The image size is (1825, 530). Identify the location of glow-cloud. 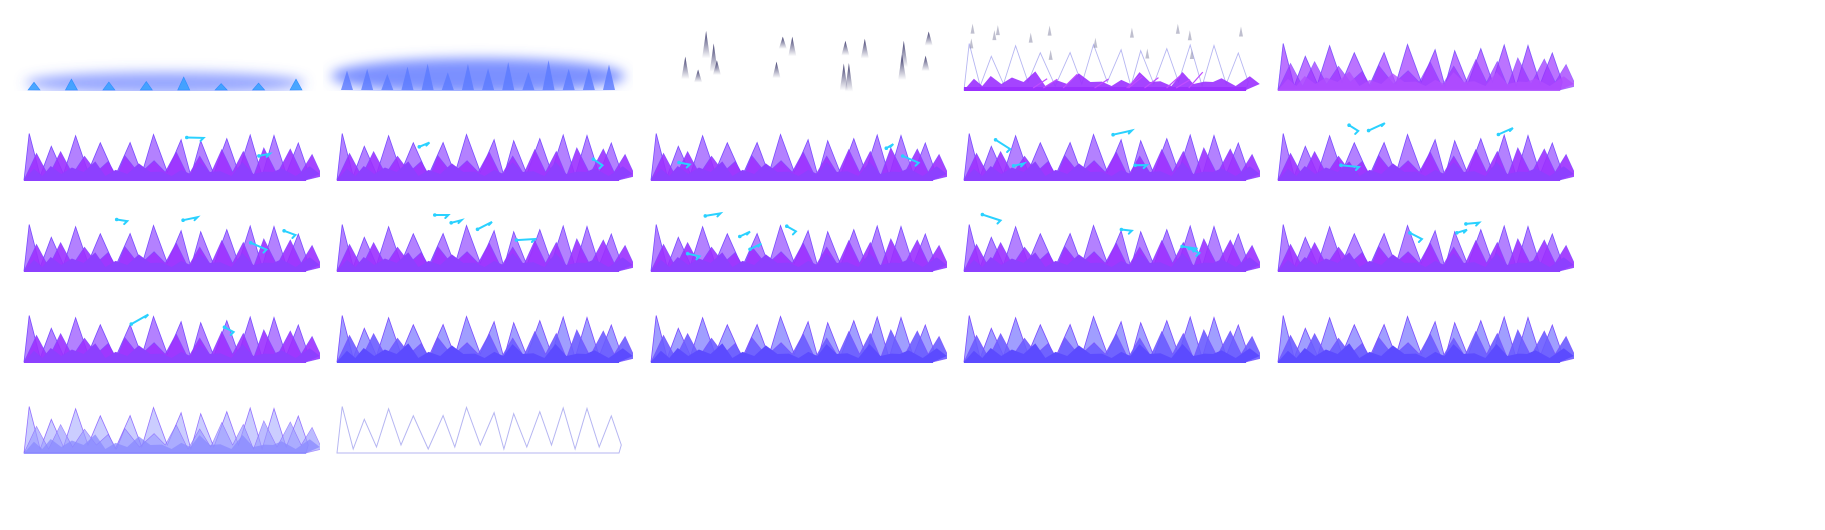
(478, 75).